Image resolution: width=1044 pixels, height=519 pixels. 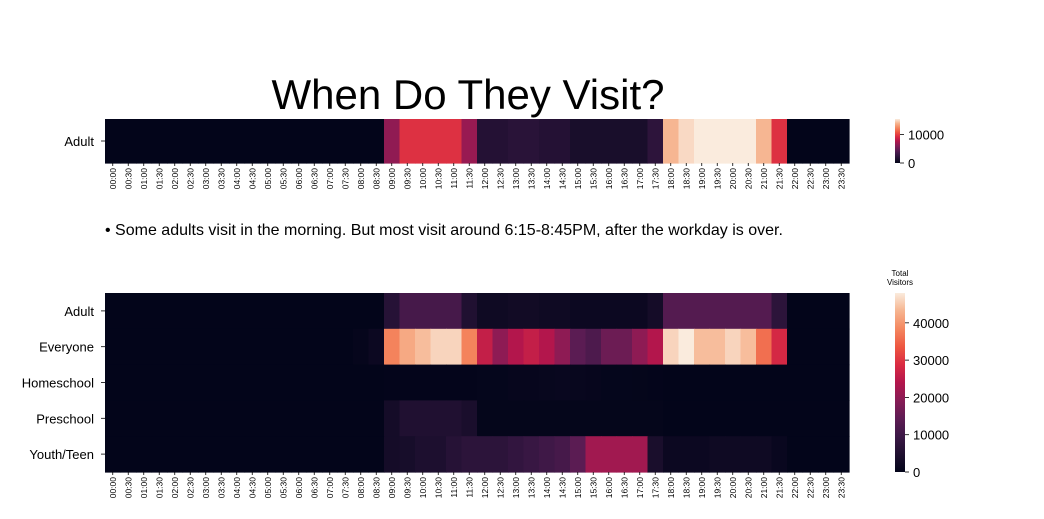 What do you see at coordinates (640, 179) in the screenshot?
I see `x-tick-label: 17:00` at bounding box center [640, 179].